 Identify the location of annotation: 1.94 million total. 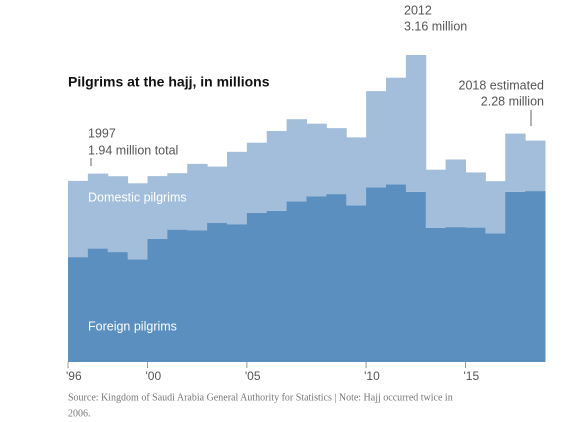
(133, 150).